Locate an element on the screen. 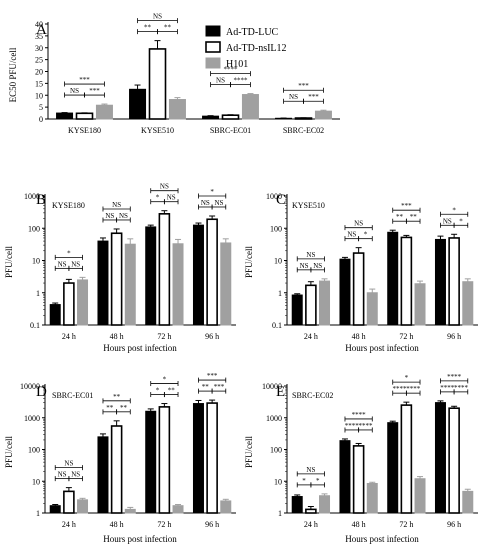 Image resolution: width=482 pixels, height=550 pixels. y-tick-label: 35 is located at coordinates (39, 36).